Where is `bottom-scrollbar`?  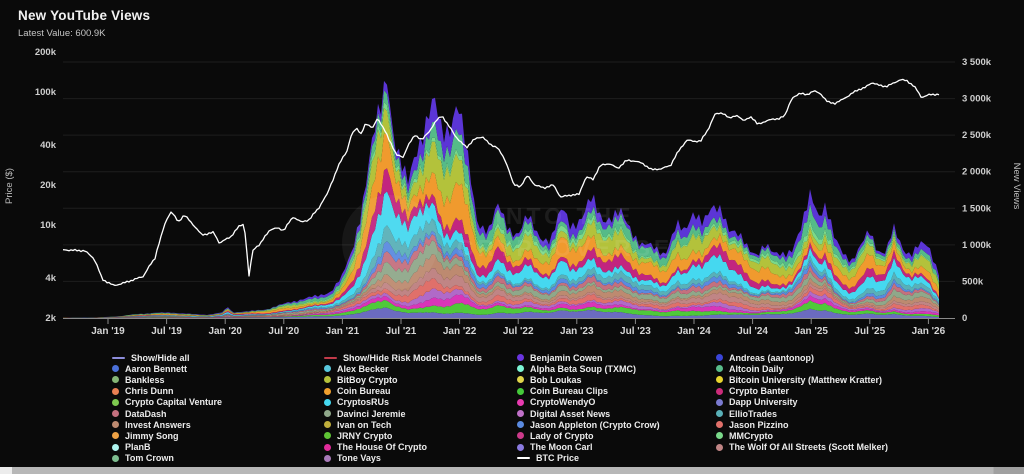 bottom-scrollbar is located at coordinates (512, 470).